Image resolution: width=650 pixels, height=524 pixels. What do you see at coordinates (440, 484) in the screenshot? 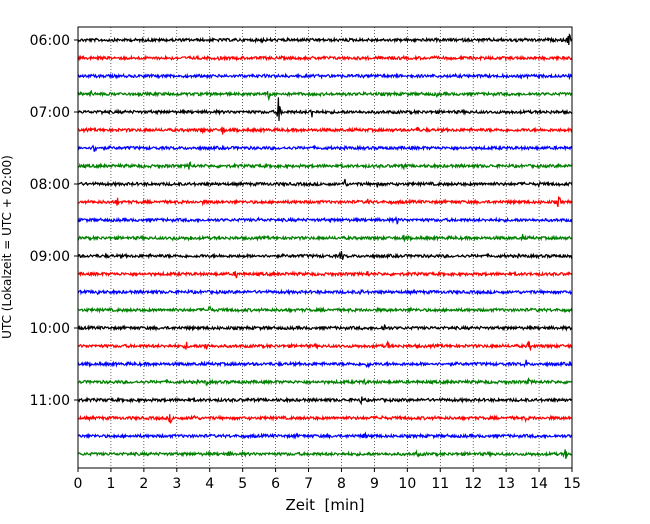
I see `x-tick-label: 11` at bounding box center [440, 484].